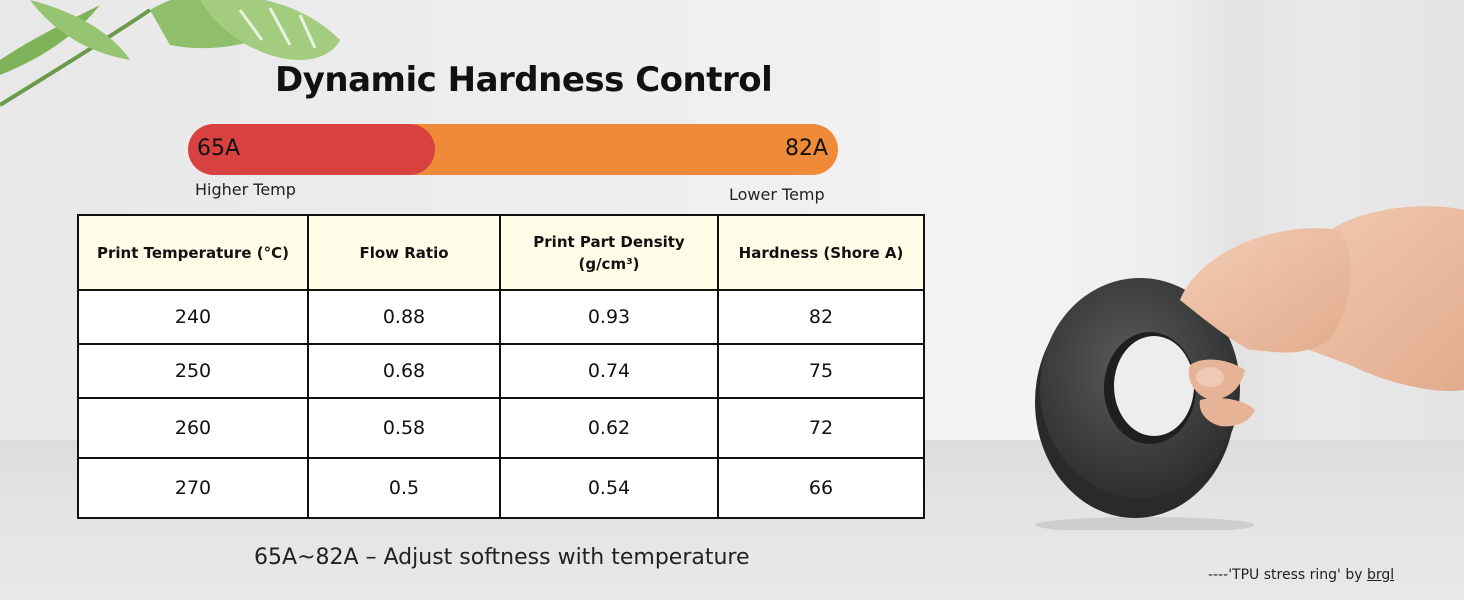  Describe the element at coordinates (193, 488) in the screenshot. I see `cell-temperature: 270` at that location.